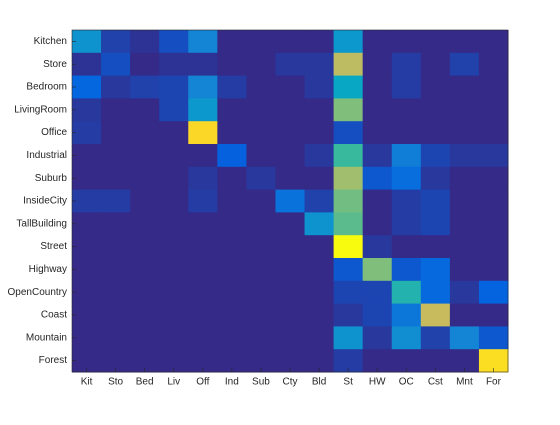  Describe the element at coordinates (51, 178) in the screenshot. I see `y-tick-label: Suburb` at that location.